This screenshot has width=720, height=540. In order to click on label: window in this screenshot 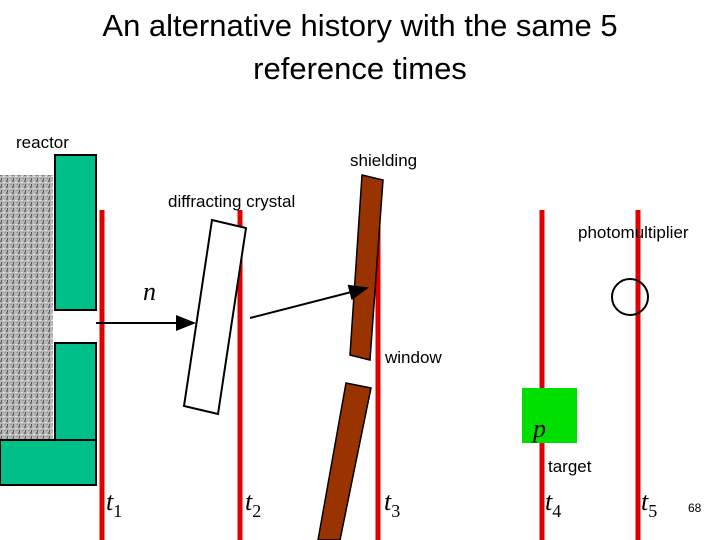, I will do `click(413, 357)`.